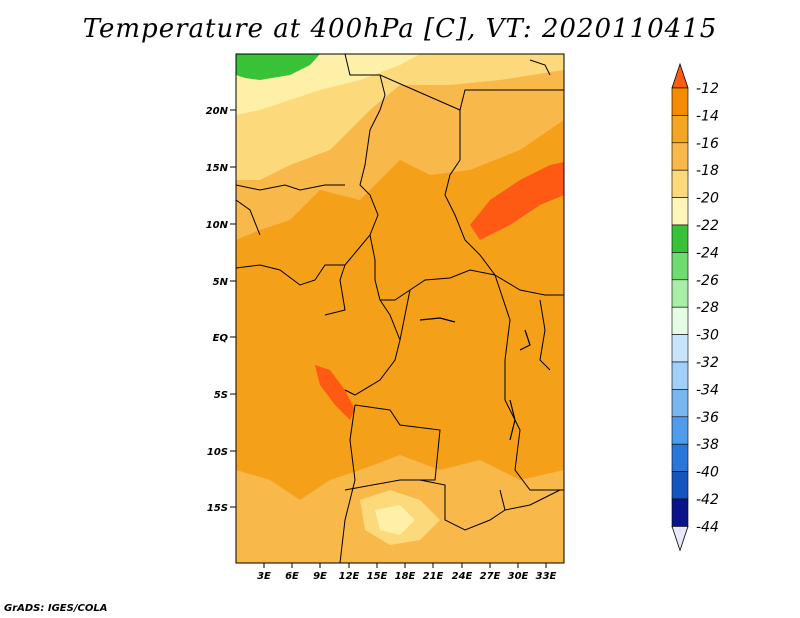 Image resolution: width=800 pixels, height=618 pixels. Describe the element at coordinates (292, 576) in the screenshot. I see `lon-label-6e: 6E` at that location.